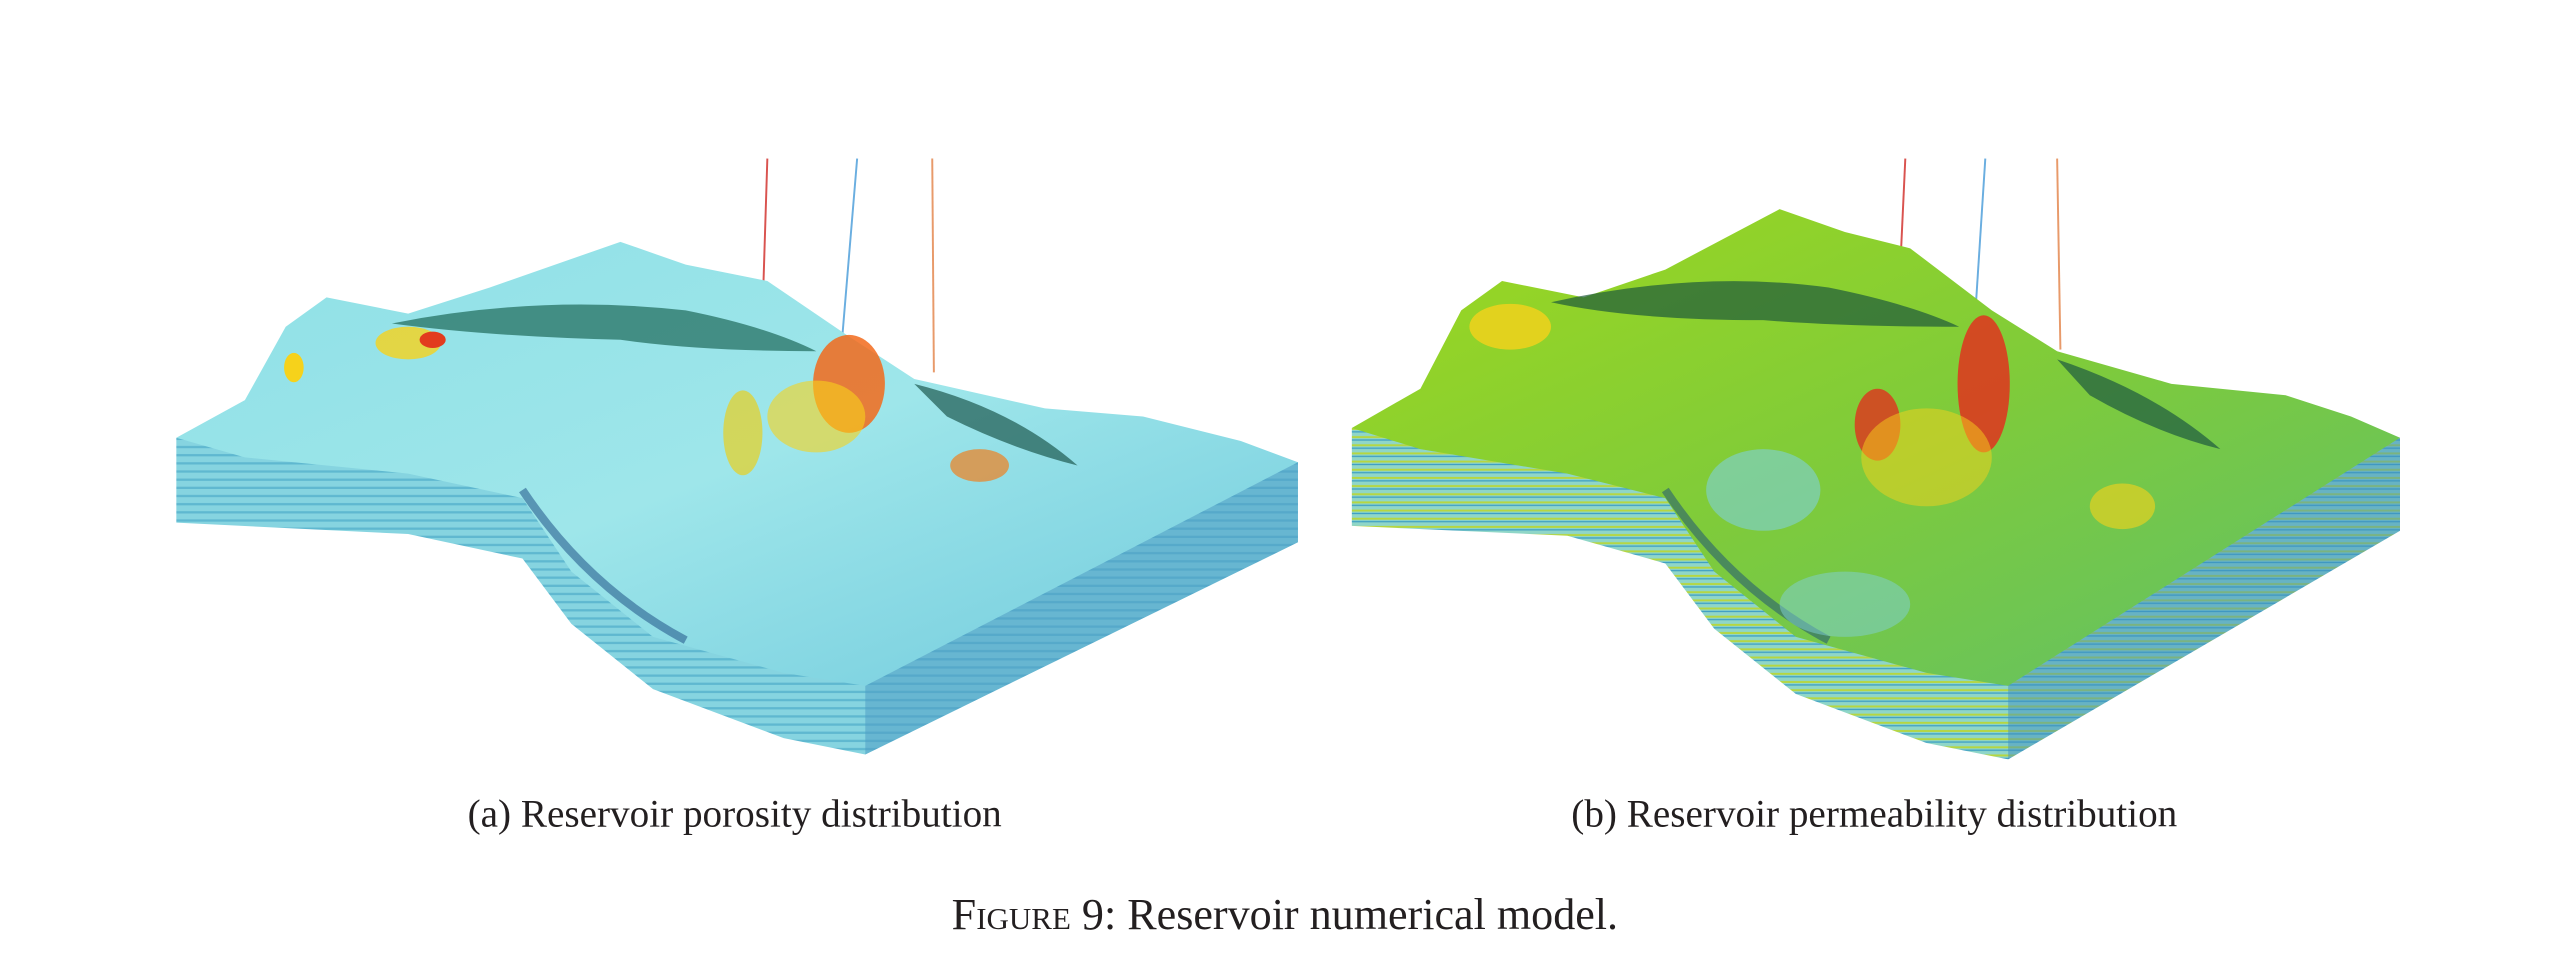  What do you see at coordinates (1034, 914) in the screenshot?
I see `figure-label: Figure 9:` at bounding box center [1034, 914].